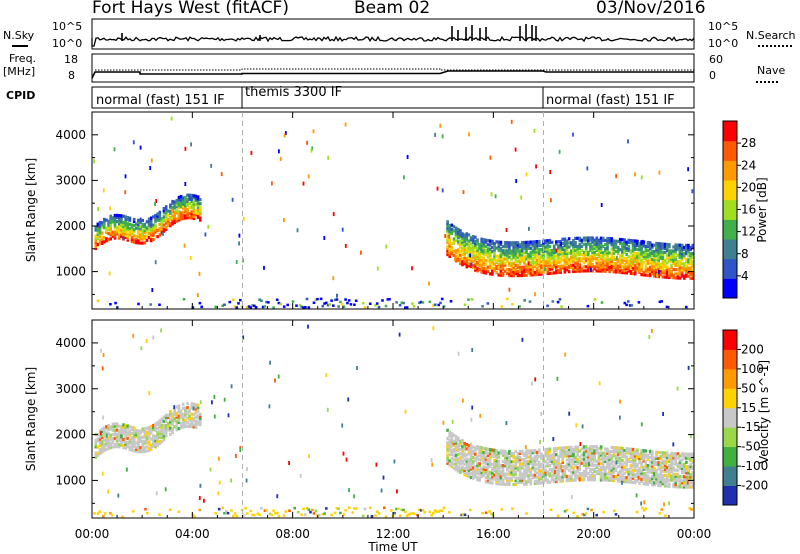 This screenshot has width=800, height=554. Describe the element at coordinates (767, 82) in the screenshot. I see `nave-legend-line` at that location.